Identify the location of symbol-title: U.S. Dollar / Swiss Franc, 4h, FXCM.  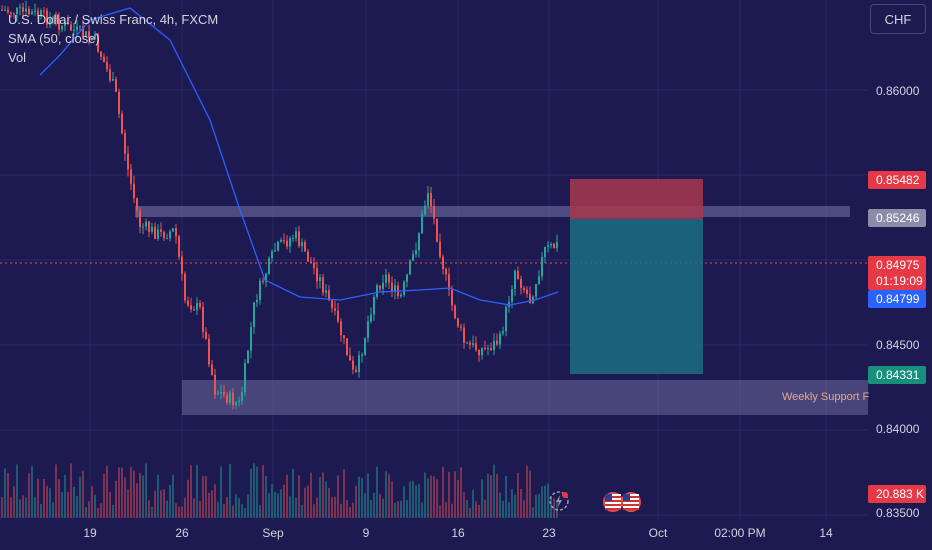
(113, 19).